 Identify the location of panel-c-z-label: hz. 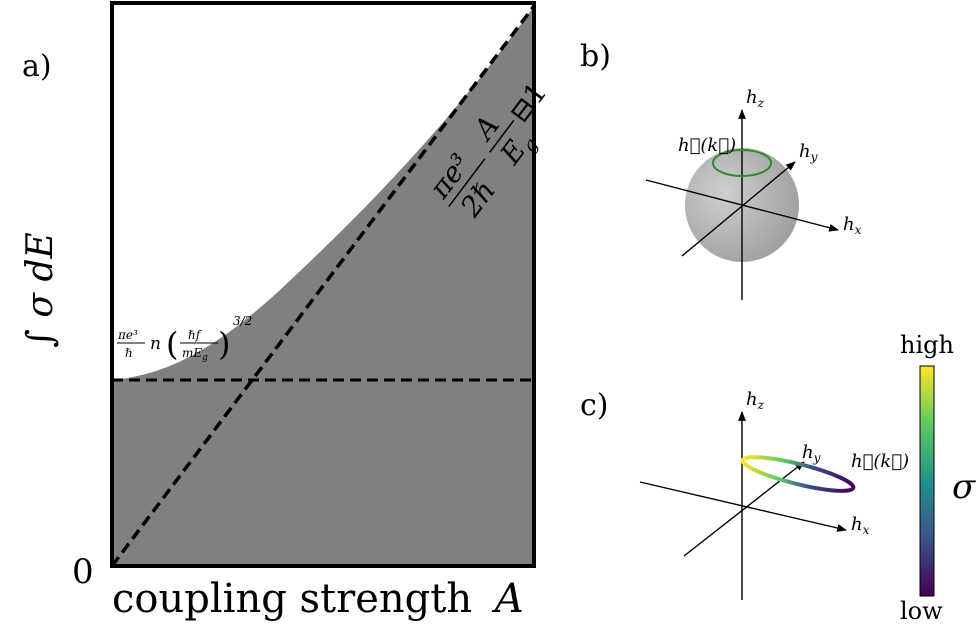
(755, 400).